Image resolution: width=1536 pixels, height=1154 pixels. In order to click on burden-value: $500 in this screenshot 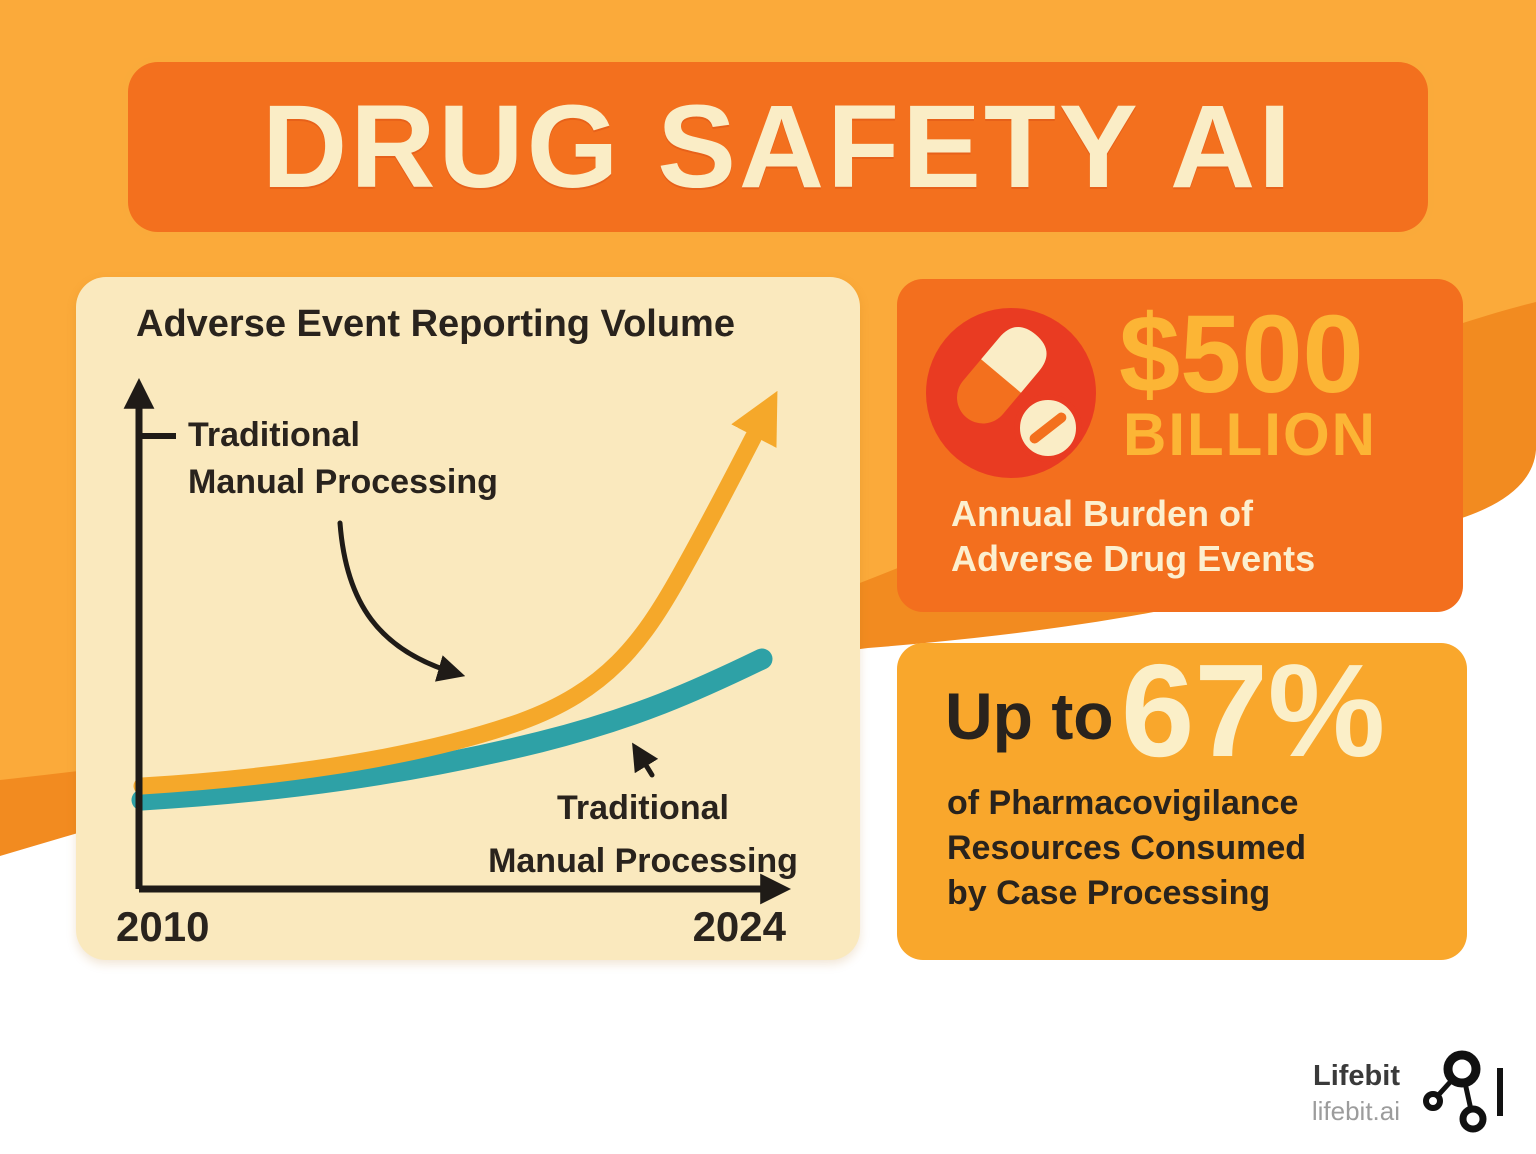, I will do `click(1241, 354)`.